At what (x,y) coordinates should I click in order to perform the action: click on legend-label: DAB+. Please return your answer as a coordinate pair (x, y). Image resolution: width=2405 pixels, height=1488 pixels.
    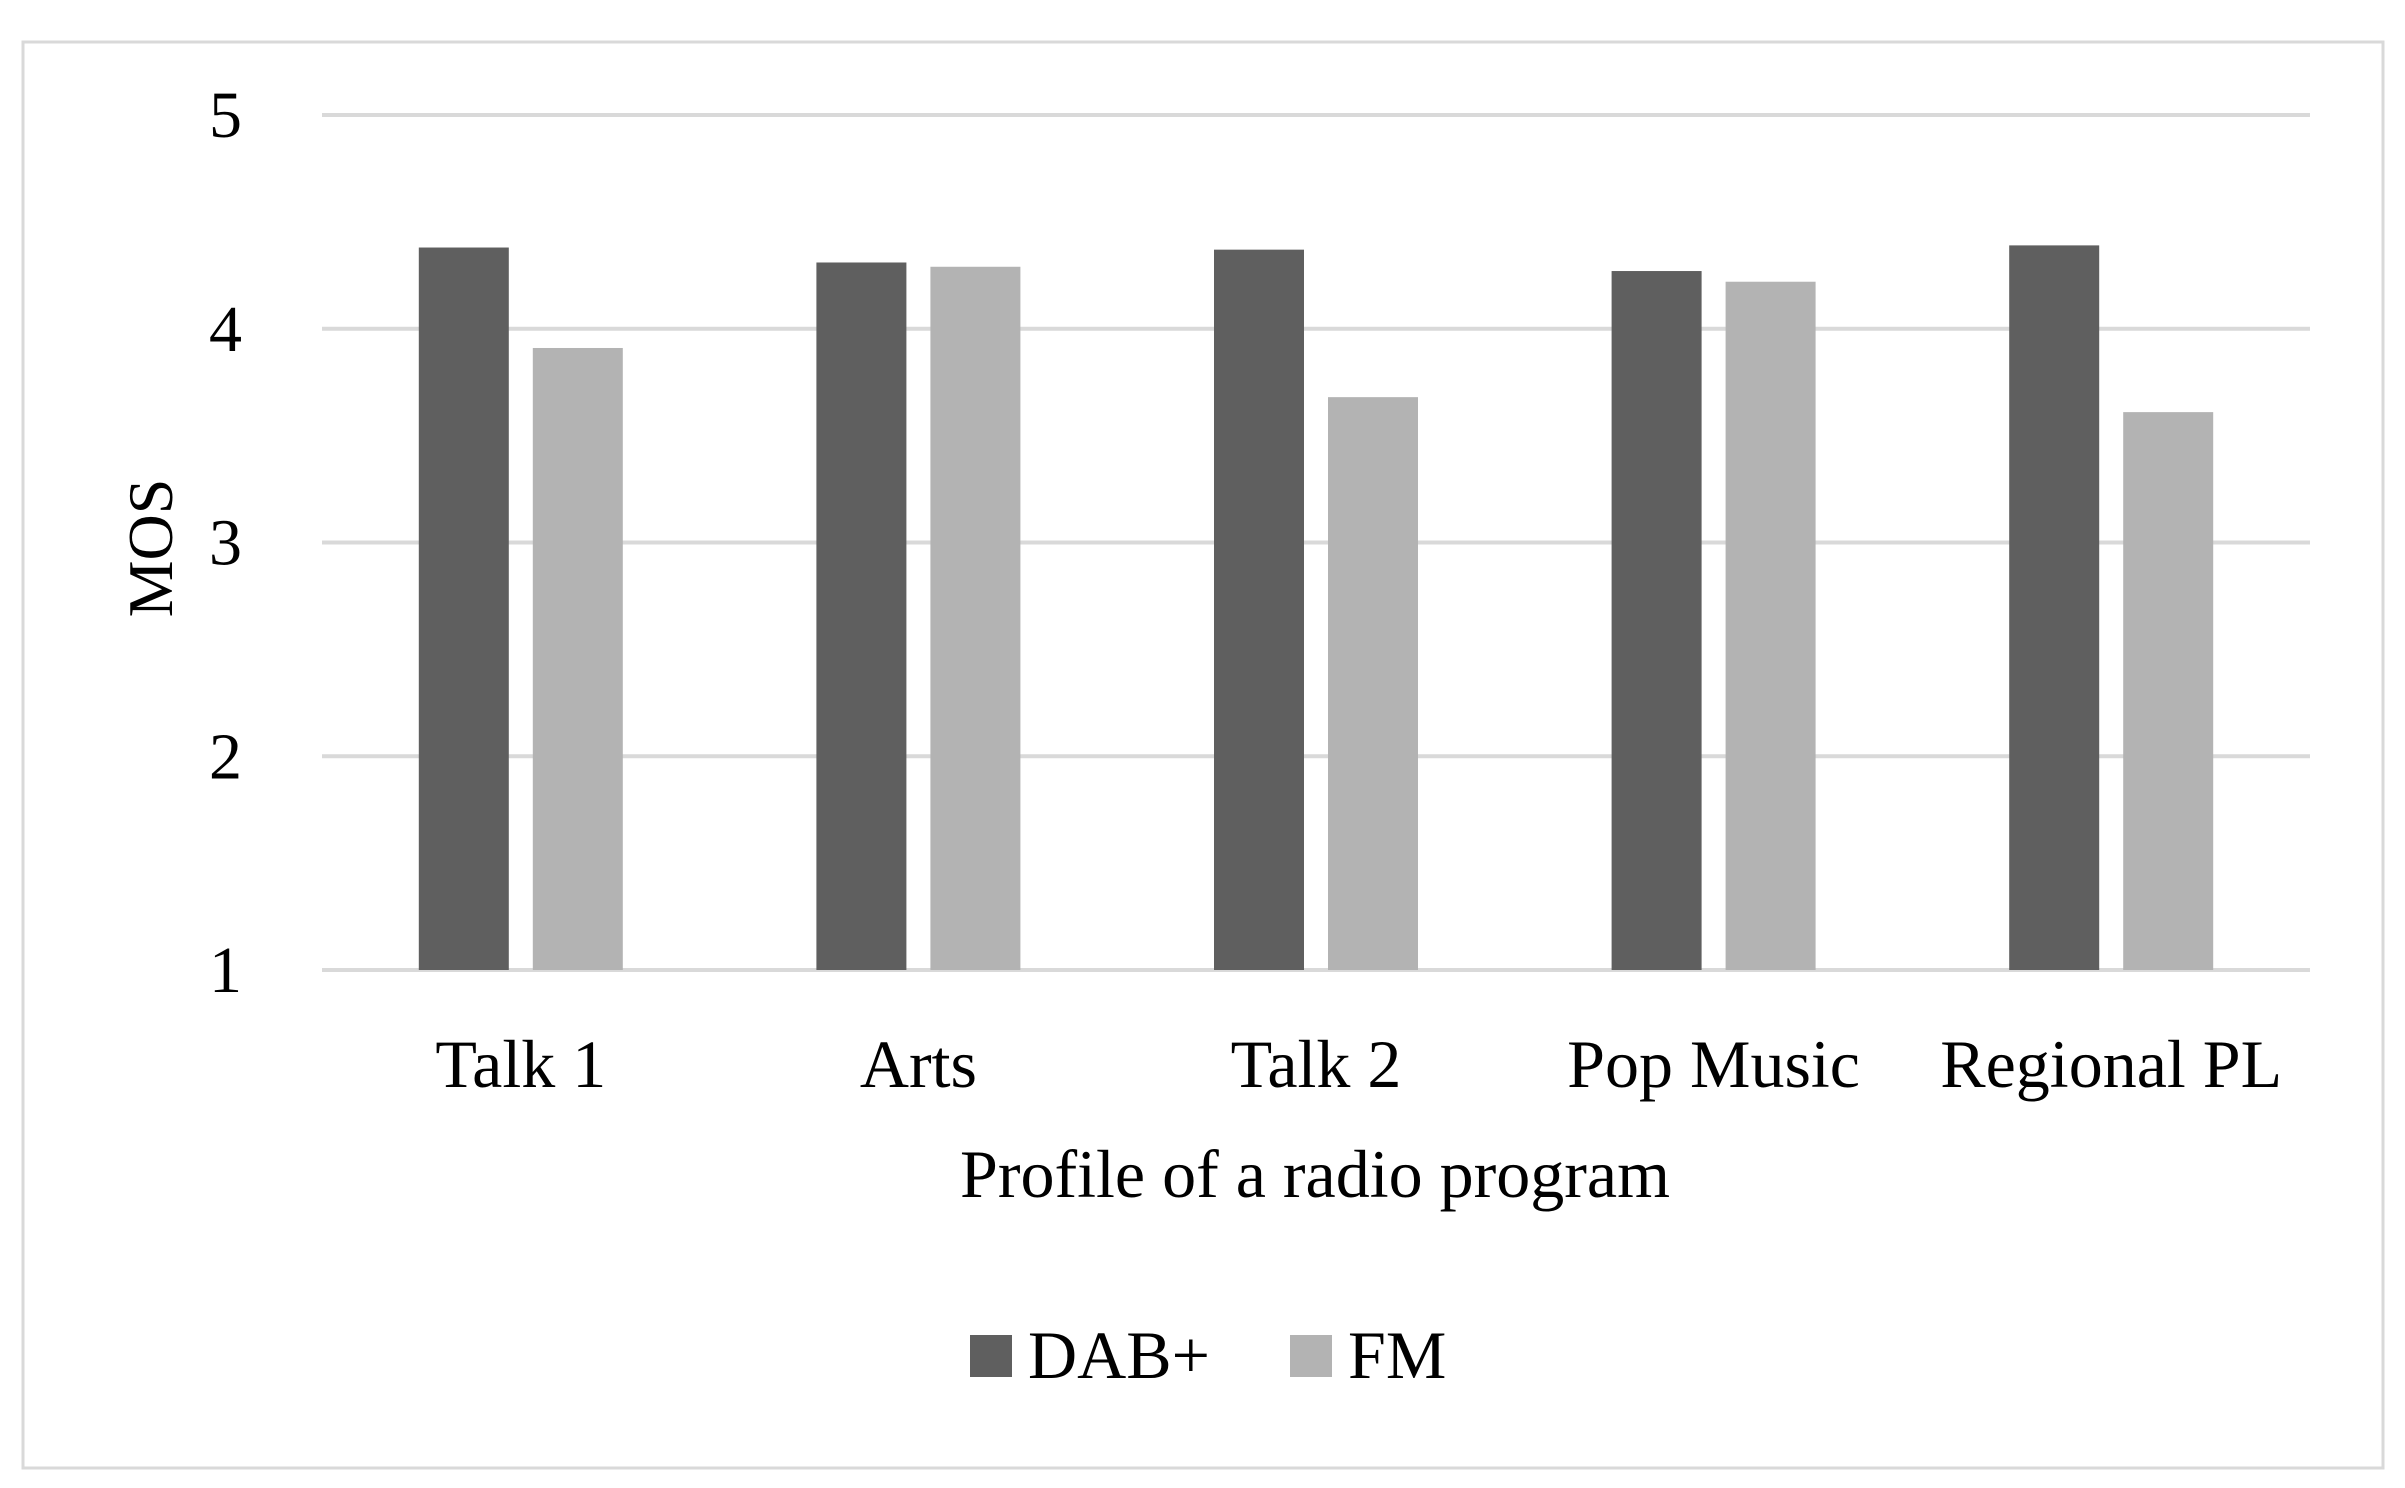
    Looking at the image, I should click on (1119, 1355).